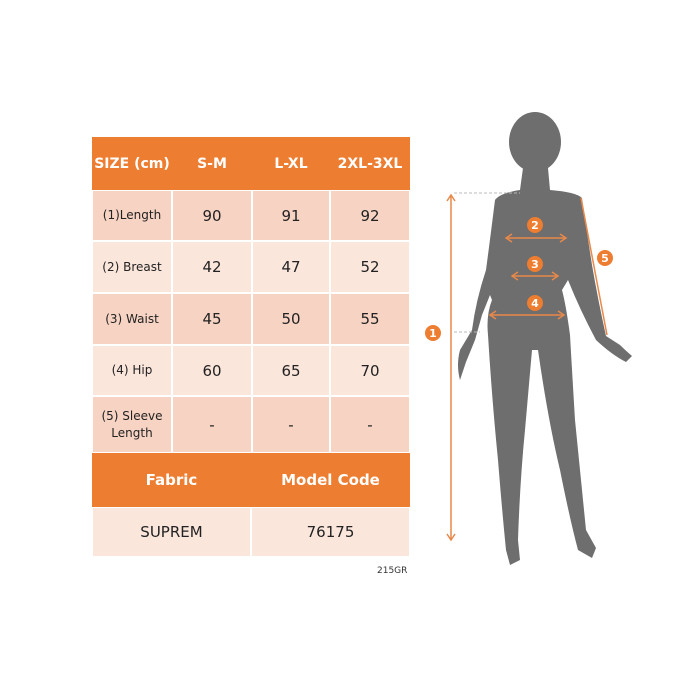 The width and height of the screenshot is (700, 700). I want to click on marker-2-label: 2, so click(535, 225).